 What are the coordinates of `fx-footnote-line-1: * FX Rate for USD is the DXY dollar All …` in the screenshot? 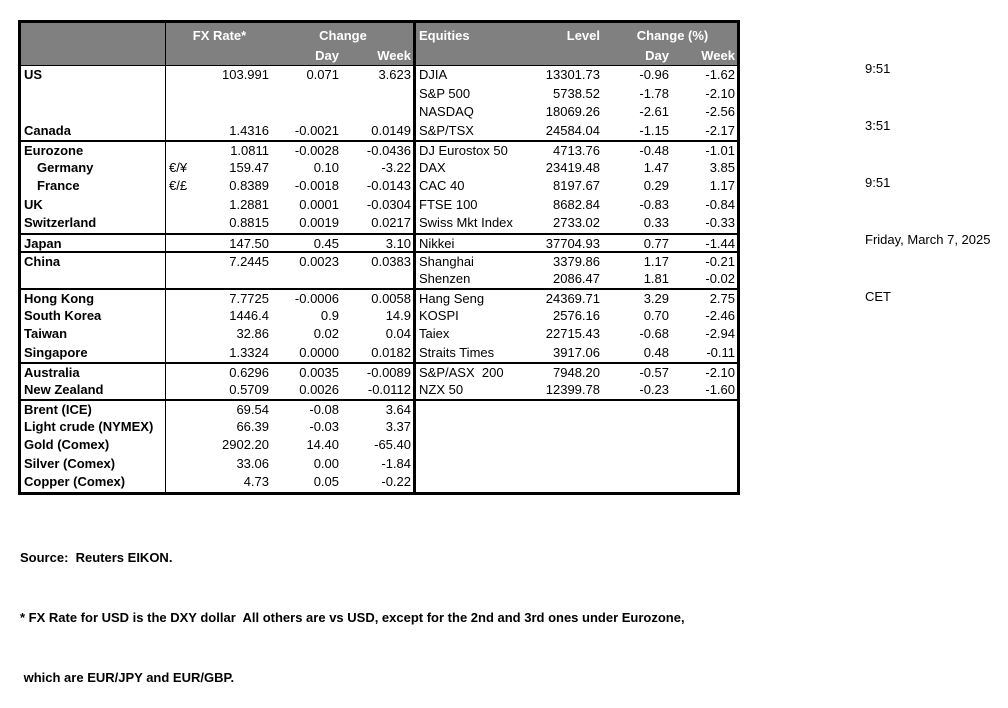 It's located at (352, 617).